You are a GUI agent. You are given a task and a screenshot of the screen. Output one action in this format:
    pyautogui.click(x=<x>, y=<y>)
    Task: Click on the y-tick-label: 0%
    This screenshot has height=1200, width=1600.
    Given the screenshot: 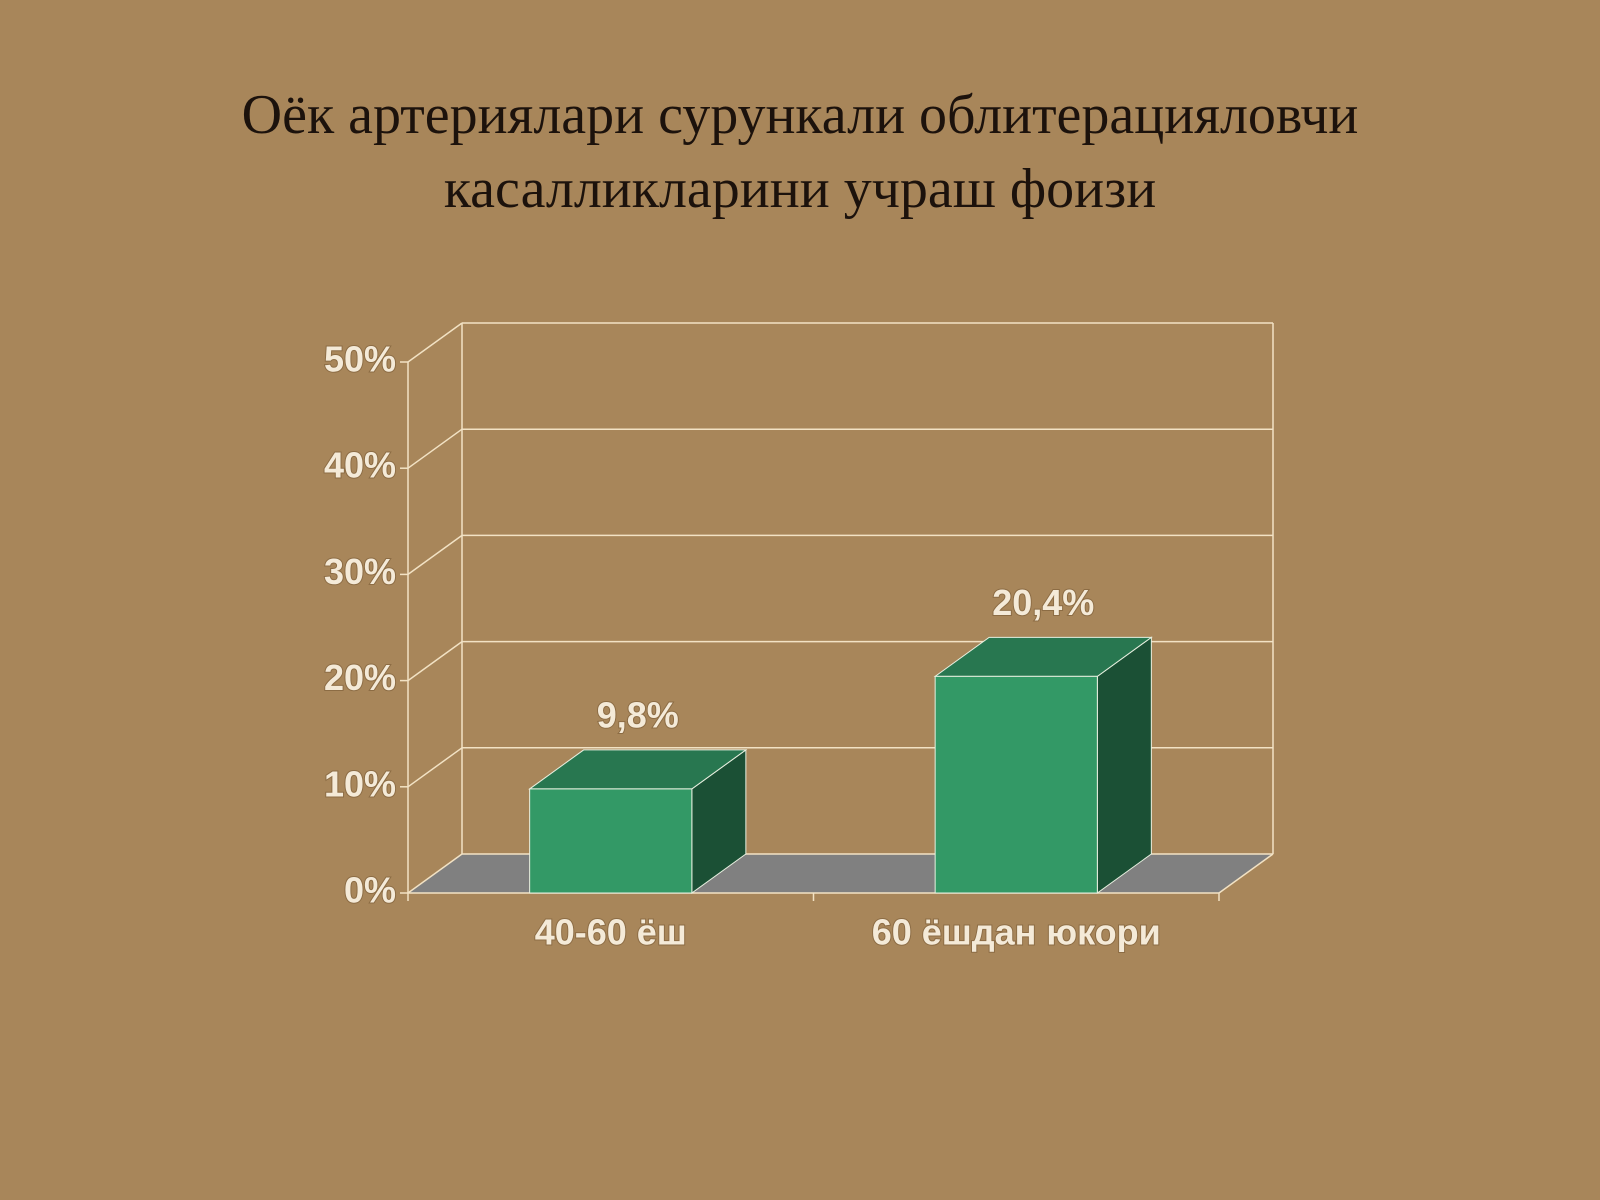 What is the action you would take?
    pyautogui.click(x=370, y=890)
    